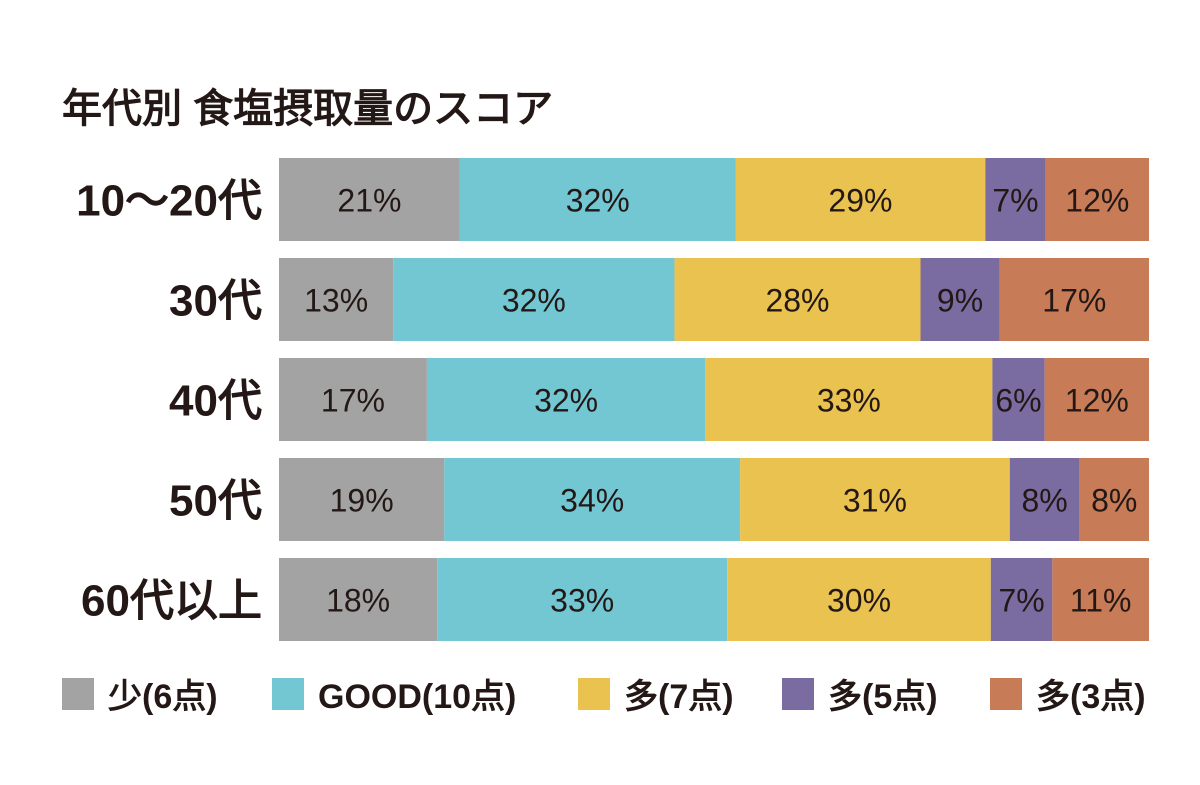  What do you see at coordinates (1091, 697) in the screenshot?
I see `legend-label: 多(3点)` at bounding box center [1091, 697].